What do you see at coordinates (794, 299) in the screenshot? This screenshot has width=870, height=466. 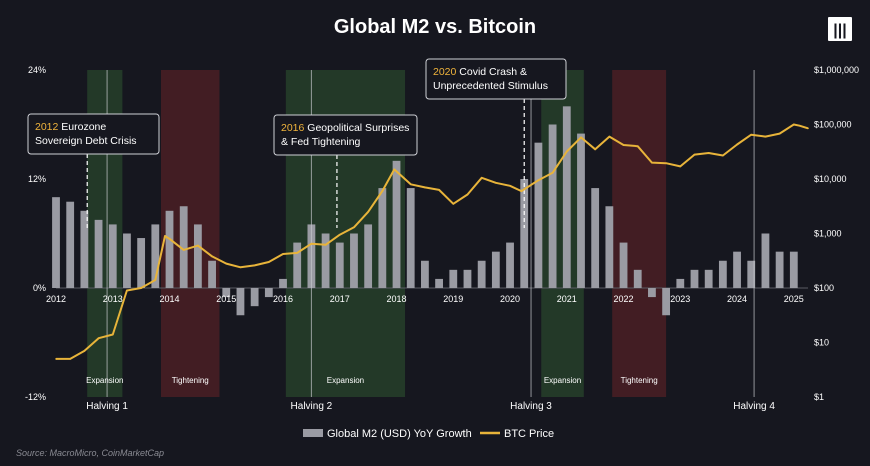 I see `x-tick-13: 2025` at bounding box center [794, 299].